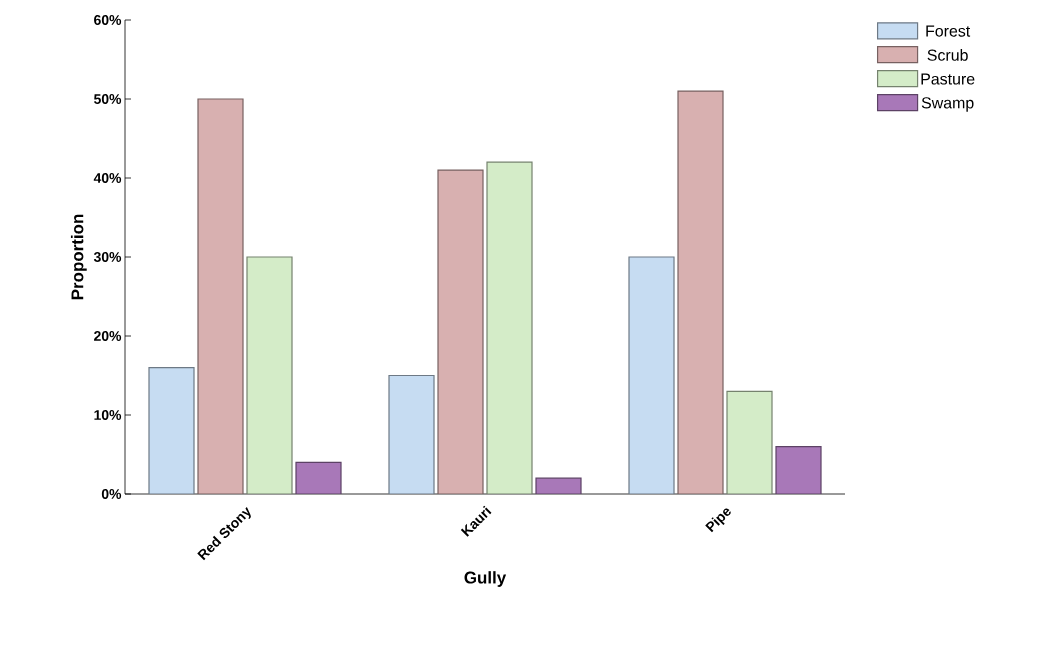 The image size is (1056, 661). What do you see at coordinates (947, 104) in the screenshot?
I see `legend-label: Swamp` at bounding box center [947, 104].